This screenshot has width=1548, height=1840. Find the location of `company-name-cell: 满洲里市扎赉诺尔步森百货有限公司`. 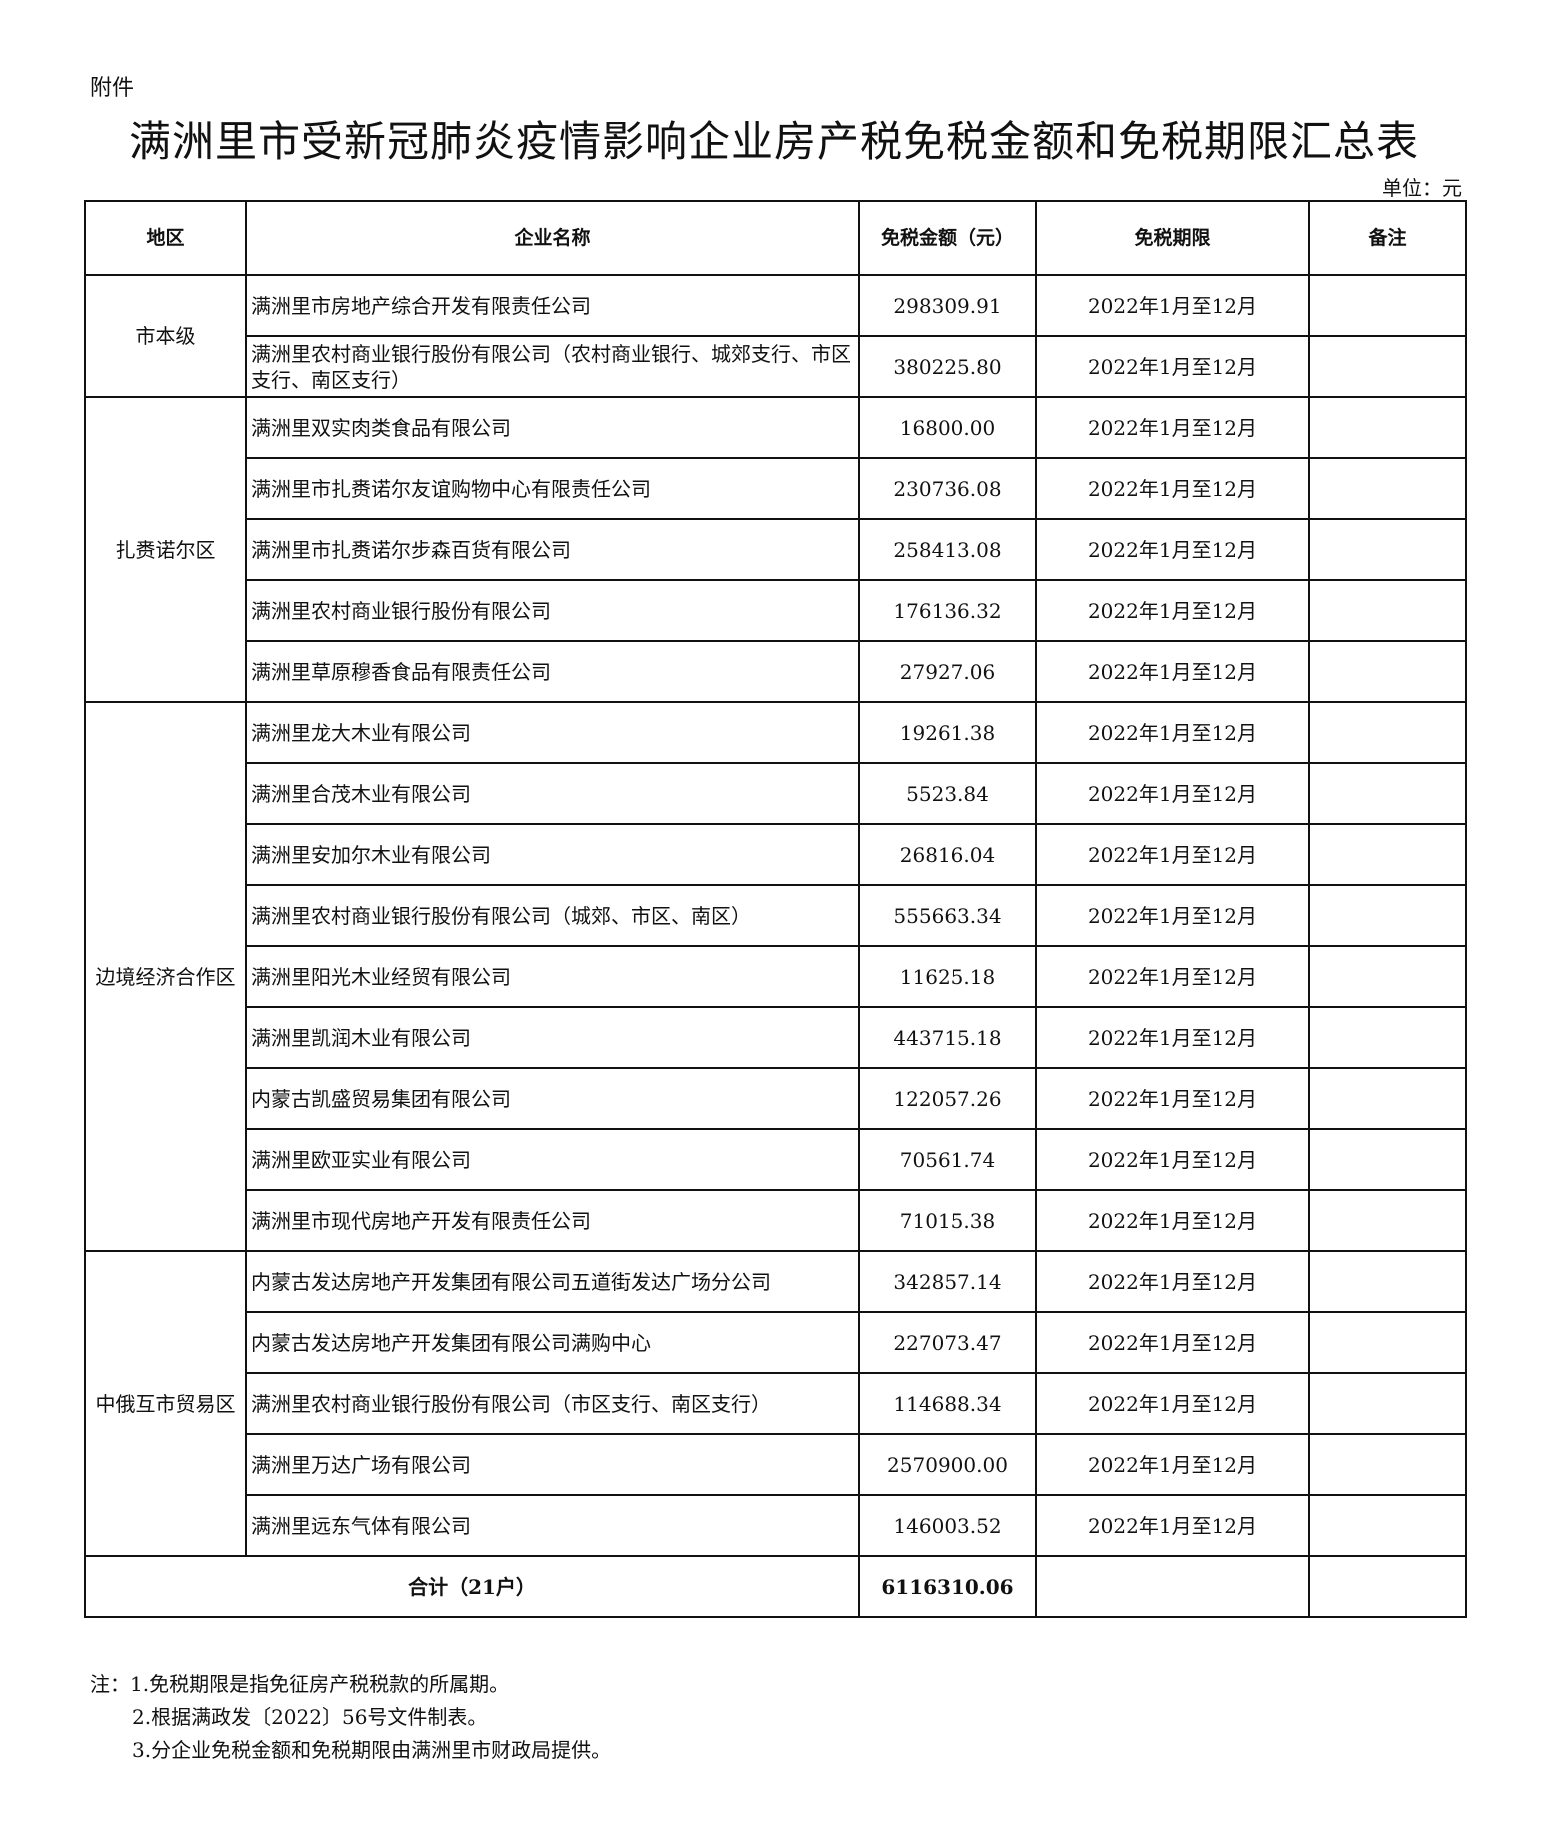

company-name-cell: 满洲里市扎赉诺尔步森百货有限公司 is located at coordinates (552, 549).